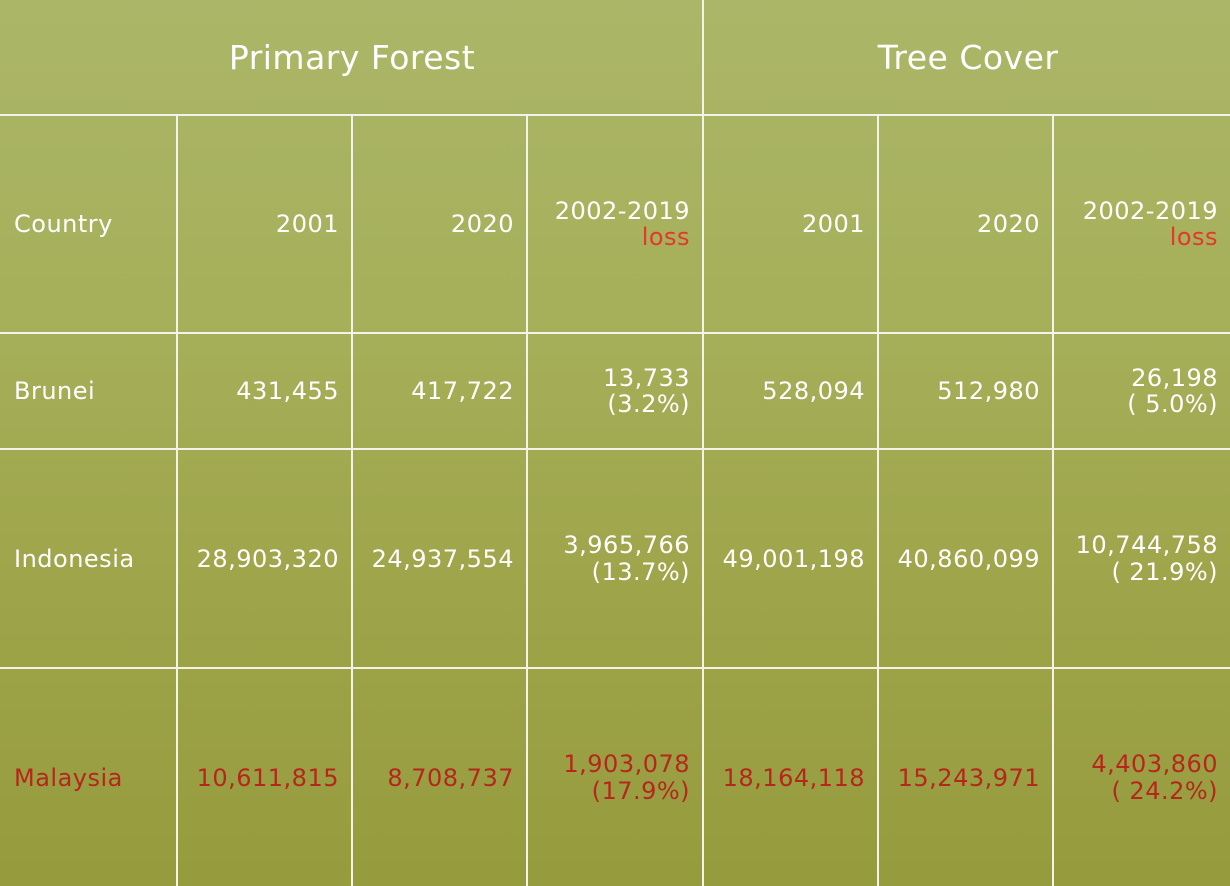 Image resolution: width=1230 pixels, height=886 pixels. Describe the element at coordinates (966, 558) in the screenshot. I see `tc-2020-cell: 40,860,099` at that location.